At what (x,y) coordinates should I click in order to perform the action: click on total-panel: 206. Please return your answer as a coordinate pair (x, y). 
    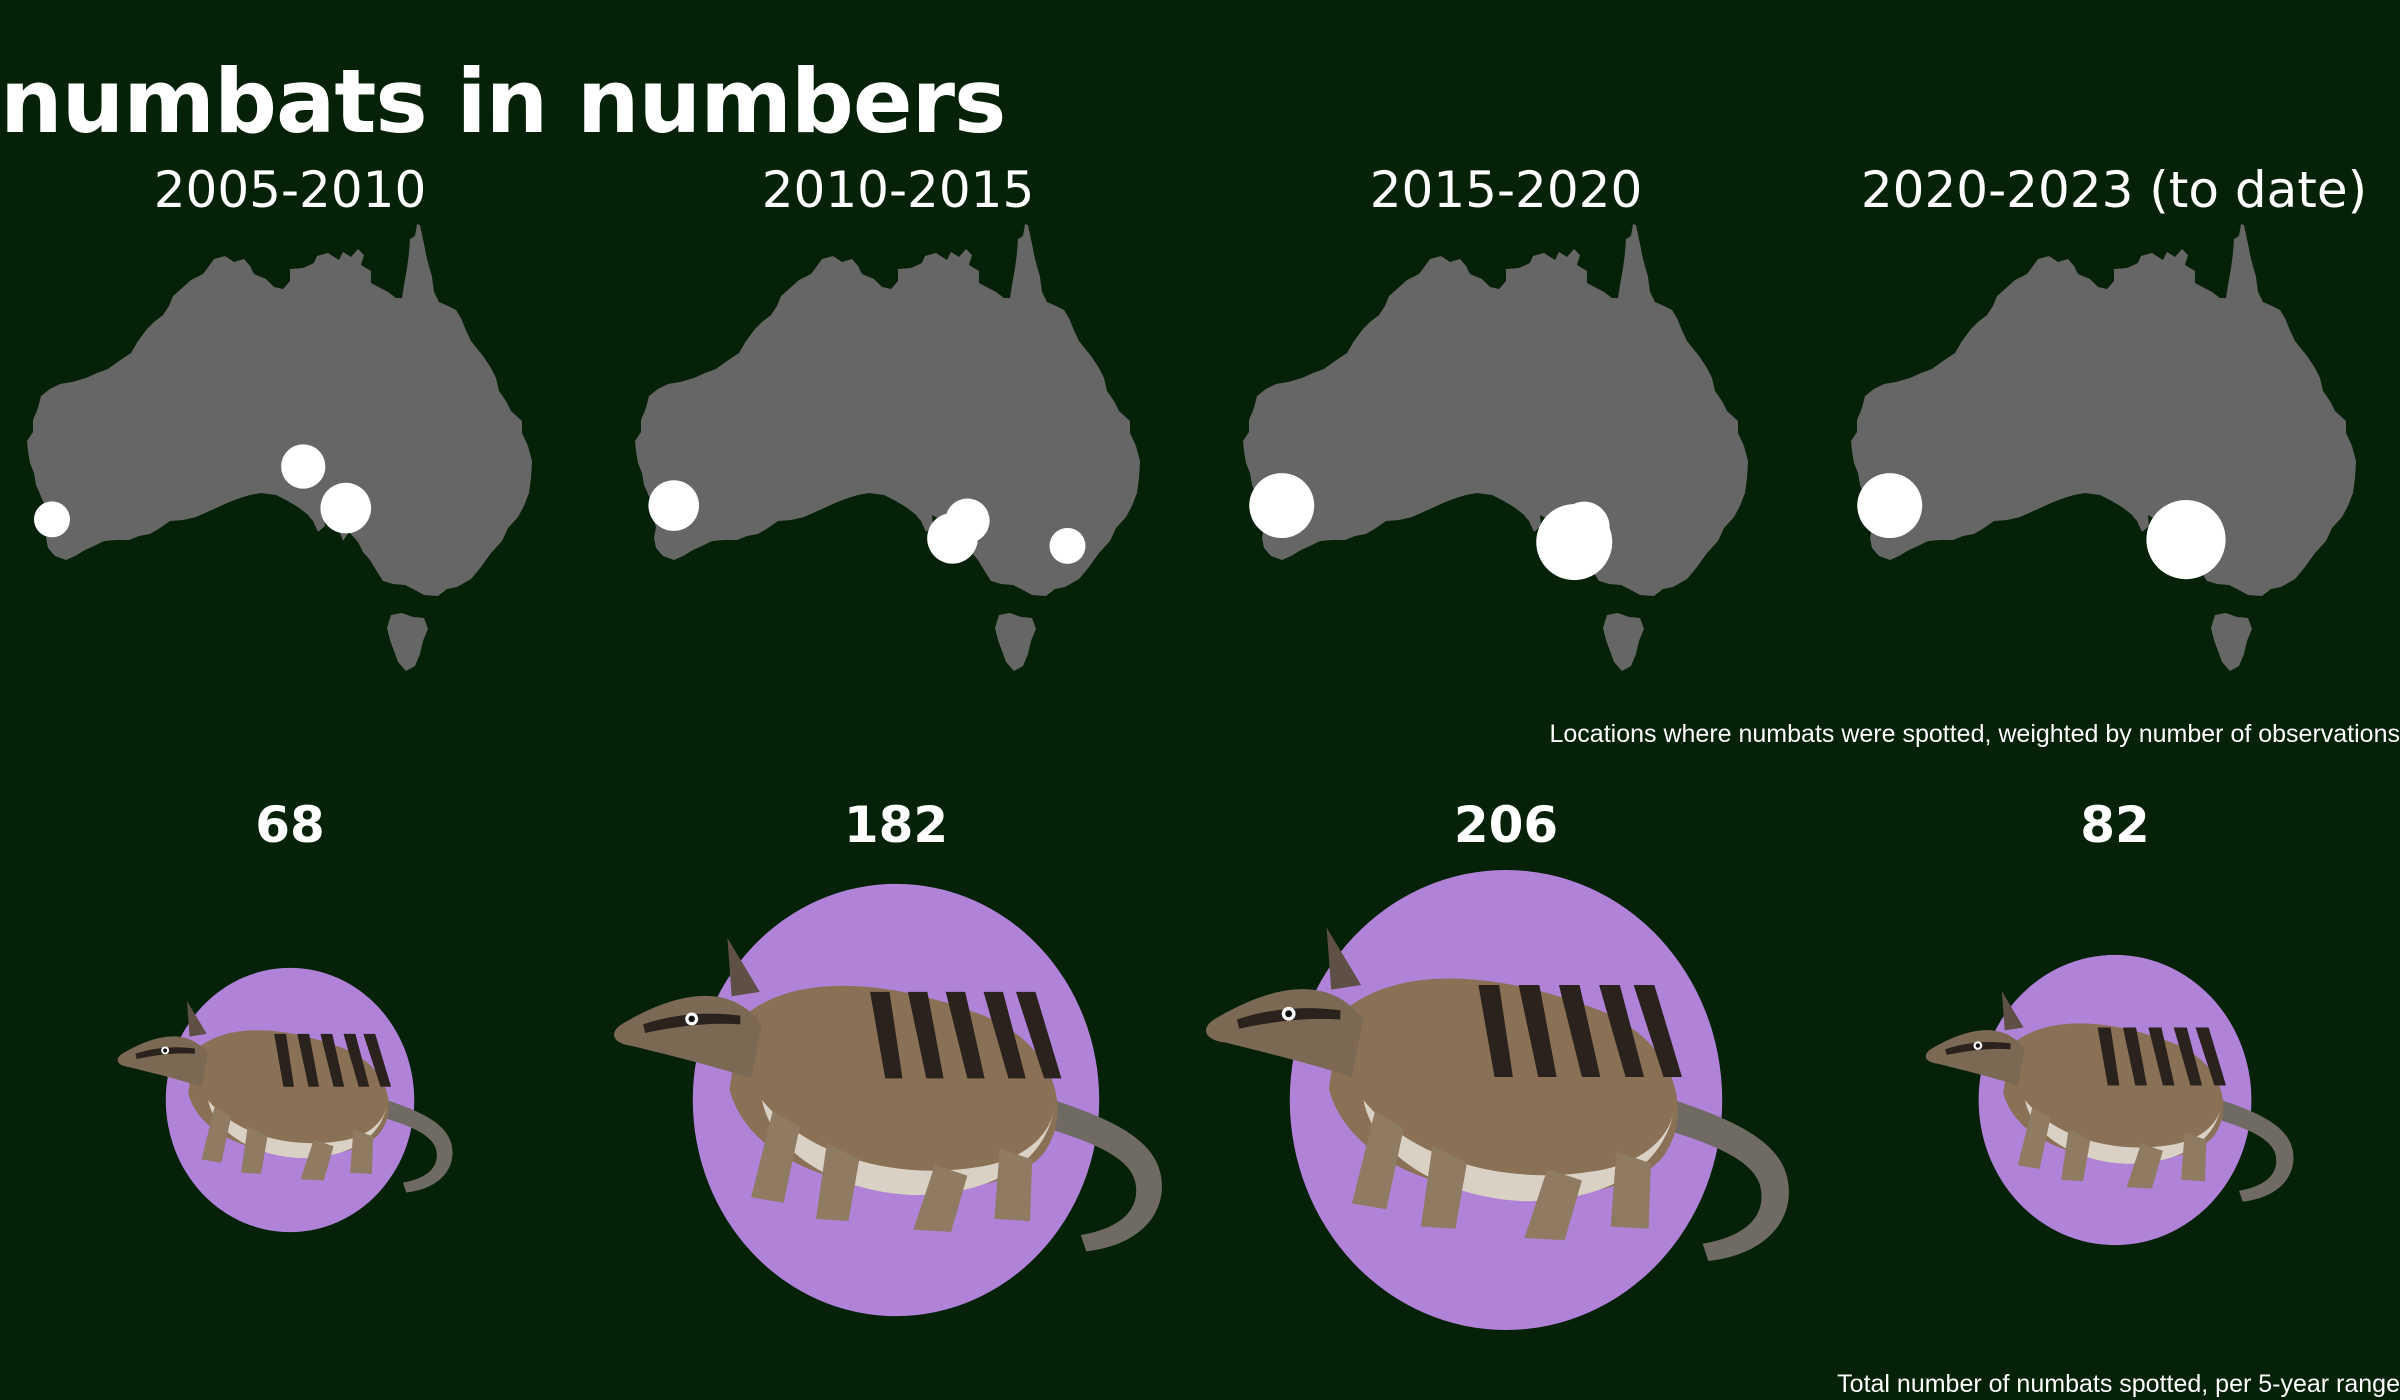
    Looking at the image, I should click on (1497, 1063).